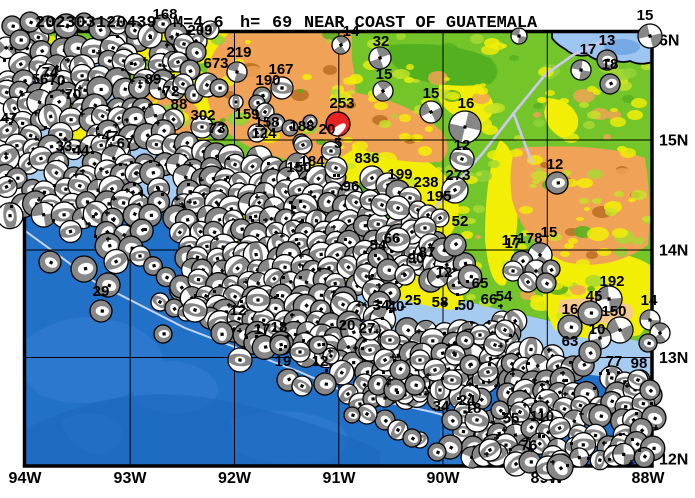 The image size is (695, 498). Describe the element at coordinates (238, 52) in the screenshot. I see `svg-text: 219` at that location.